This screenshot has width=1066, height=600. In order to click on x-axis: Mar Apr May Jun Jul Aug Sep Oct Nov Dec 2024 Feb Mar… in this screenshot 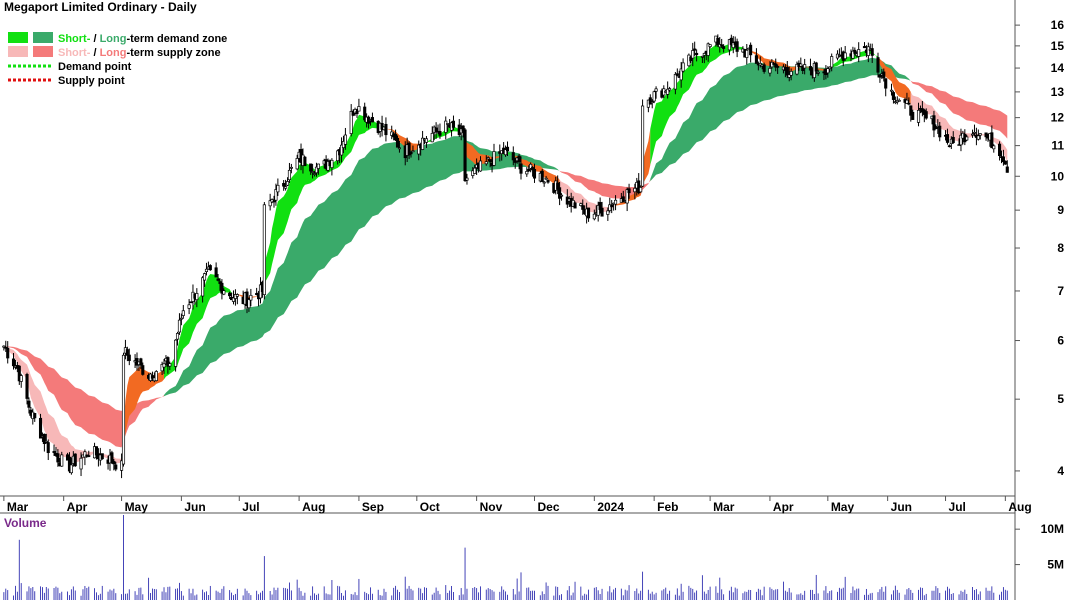, I will do `click(517, 505)`.